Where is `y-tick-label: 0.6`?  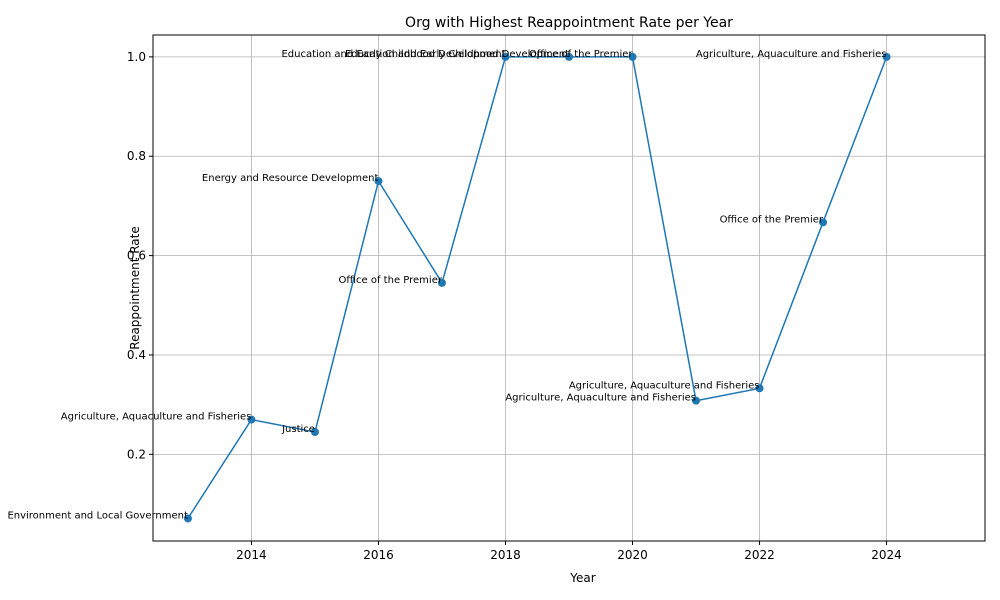
y-tick-label: 0.6 is located at coordinates (136, 256).